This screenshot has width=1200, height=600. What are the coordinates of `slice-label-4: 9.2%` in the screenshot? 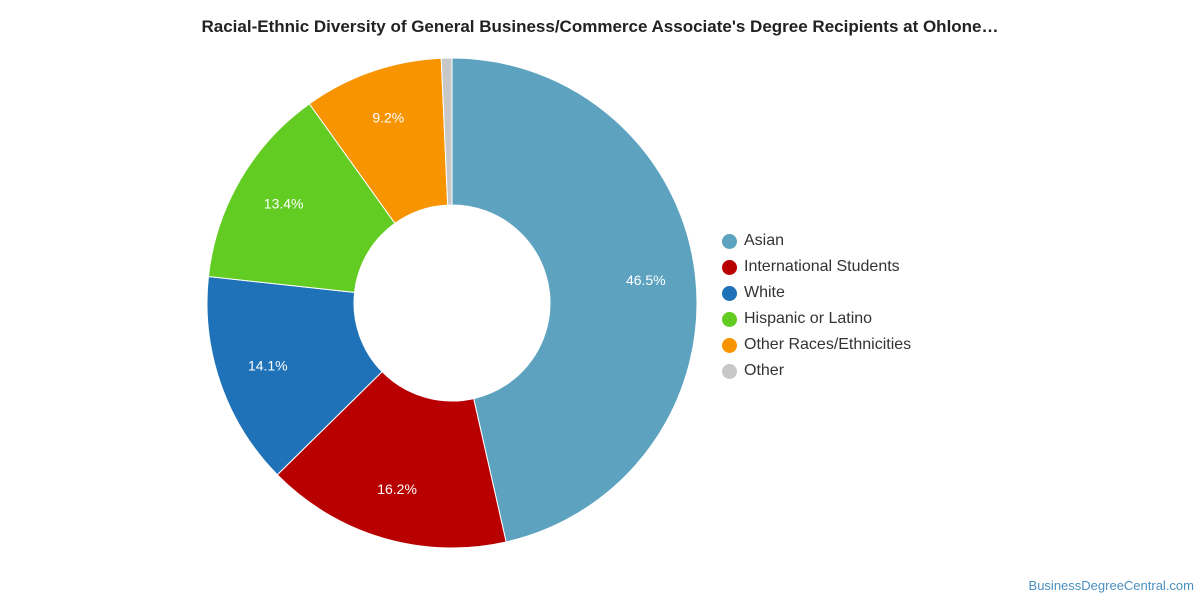 It's located at (388, 117).